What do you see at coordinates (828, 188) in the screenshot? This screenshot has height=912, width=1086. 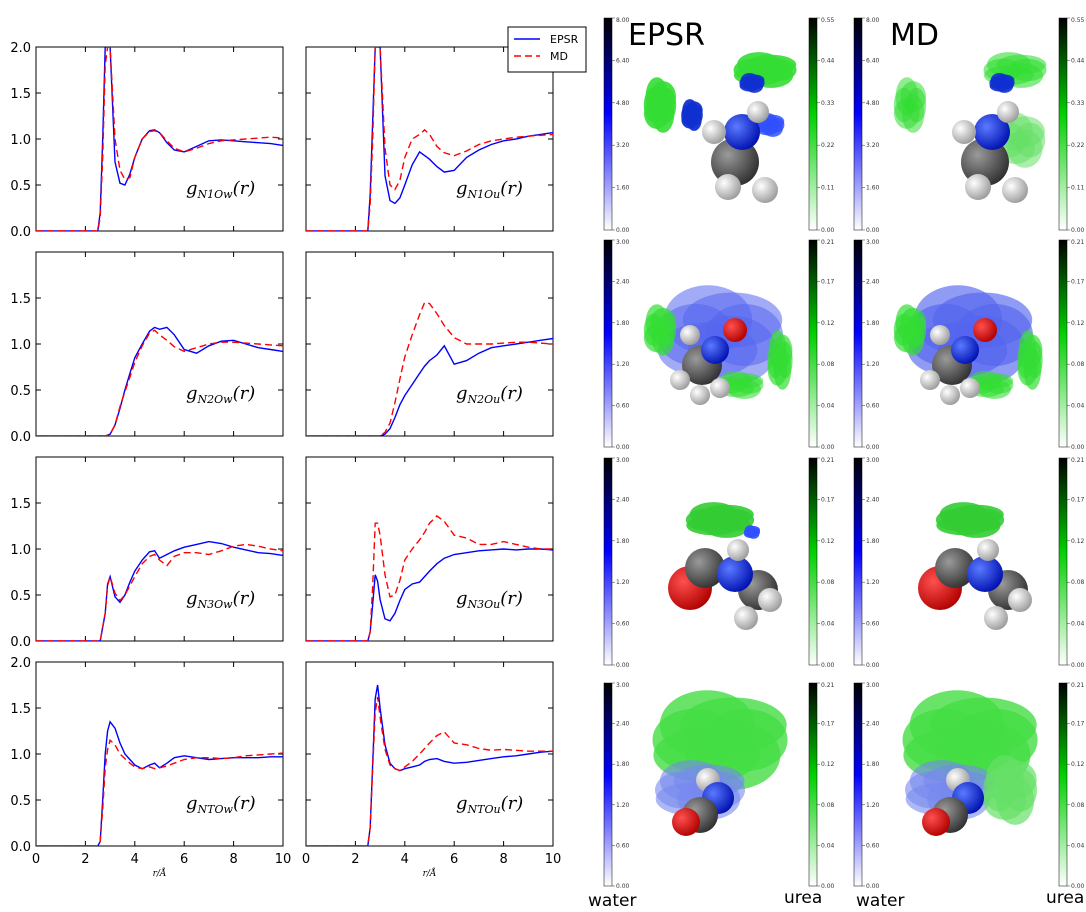 I see `colorbar-tick-label: 0.11` at bounding box center [828, 188].